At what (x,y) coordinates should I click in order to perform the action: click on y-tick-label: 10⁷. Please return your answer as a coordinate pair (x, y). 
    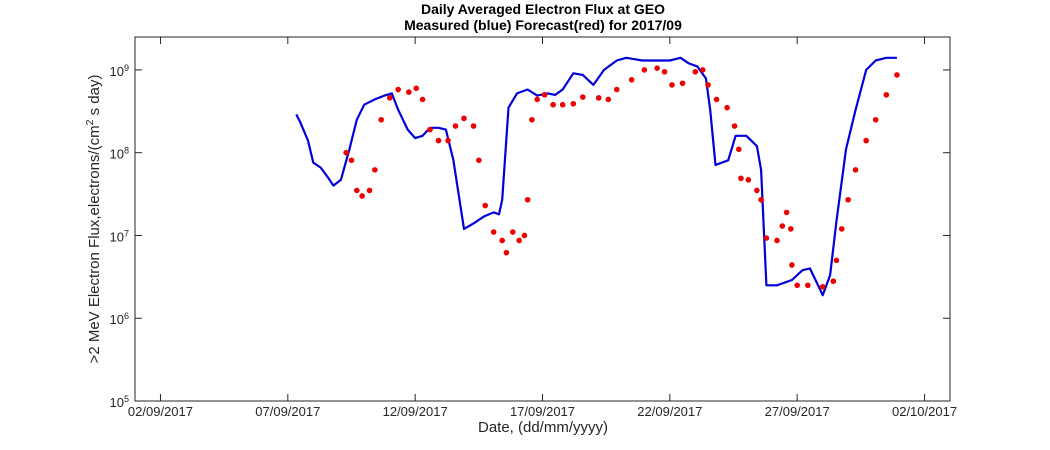
    Looking at the image, I should click on (119, 236).